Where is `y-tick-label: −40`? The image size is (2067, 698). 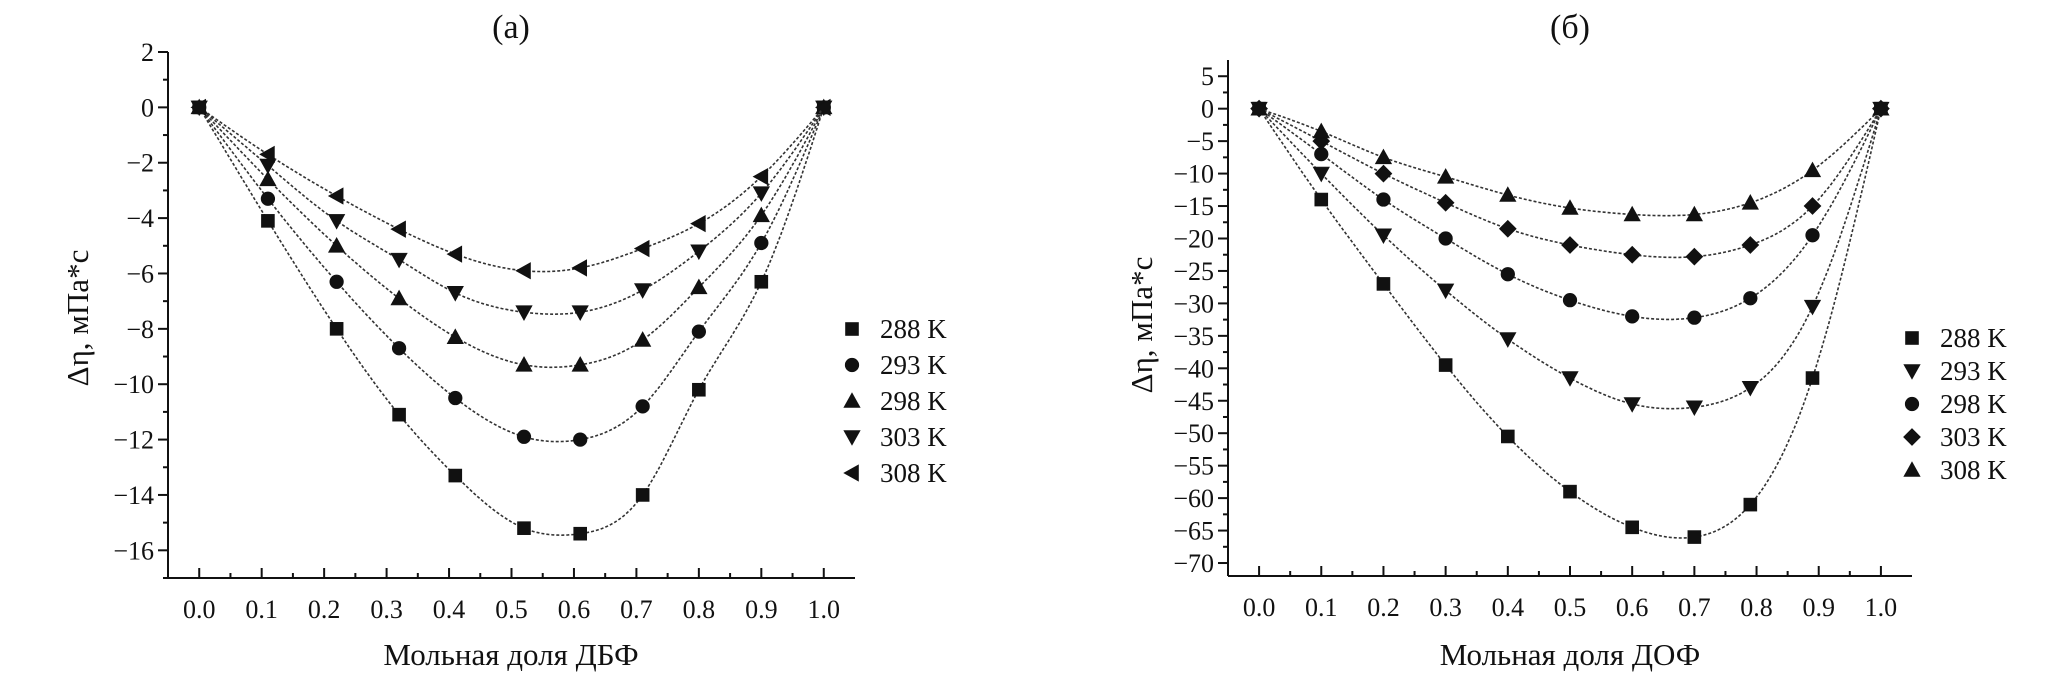 y-tick-label: −40 is located at coordinates (1193, 368).